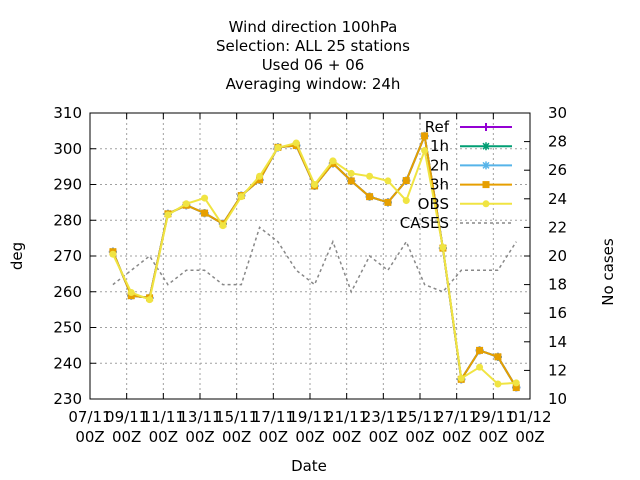 The width and height of the screenshot is (640, 480). What do you see at coordinates (557, 285) in the screenshot?
I see `y2-tick-label: 18` at bounding box center [557, 285].